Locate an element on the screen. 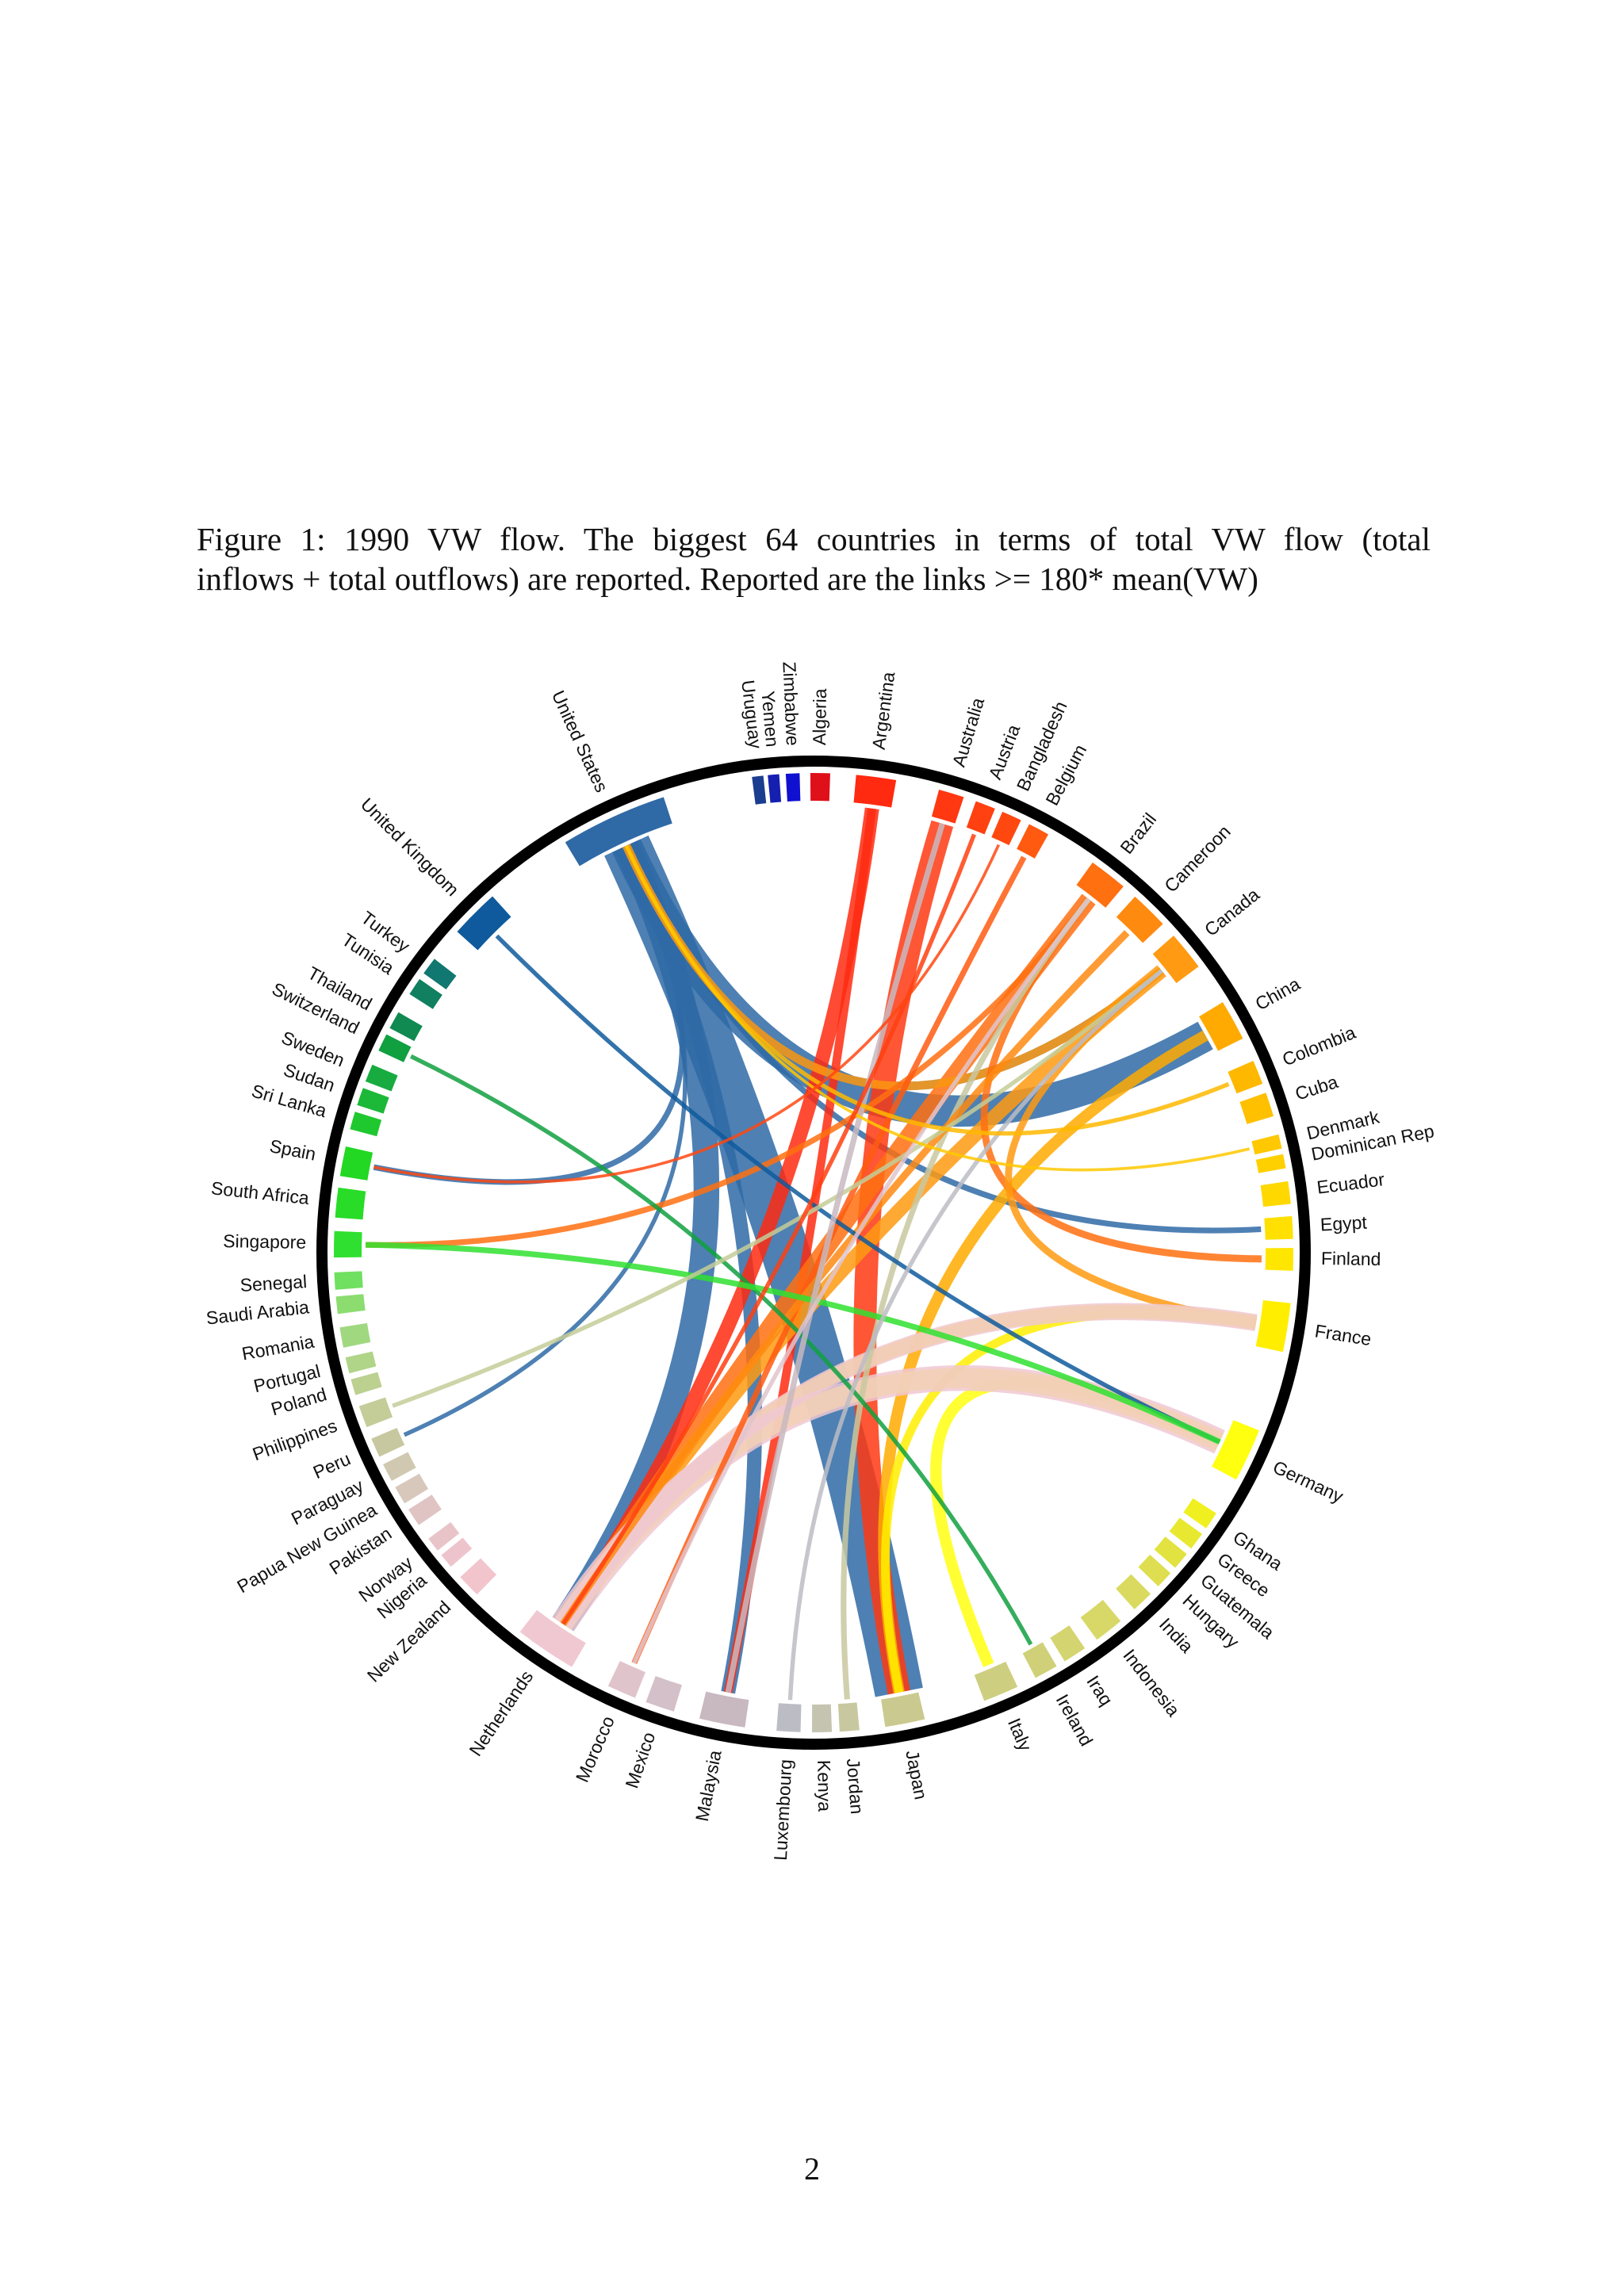 This screenshot has width=1624, height=2296. node-label: South Africa is located at coordinates (260, 1193).